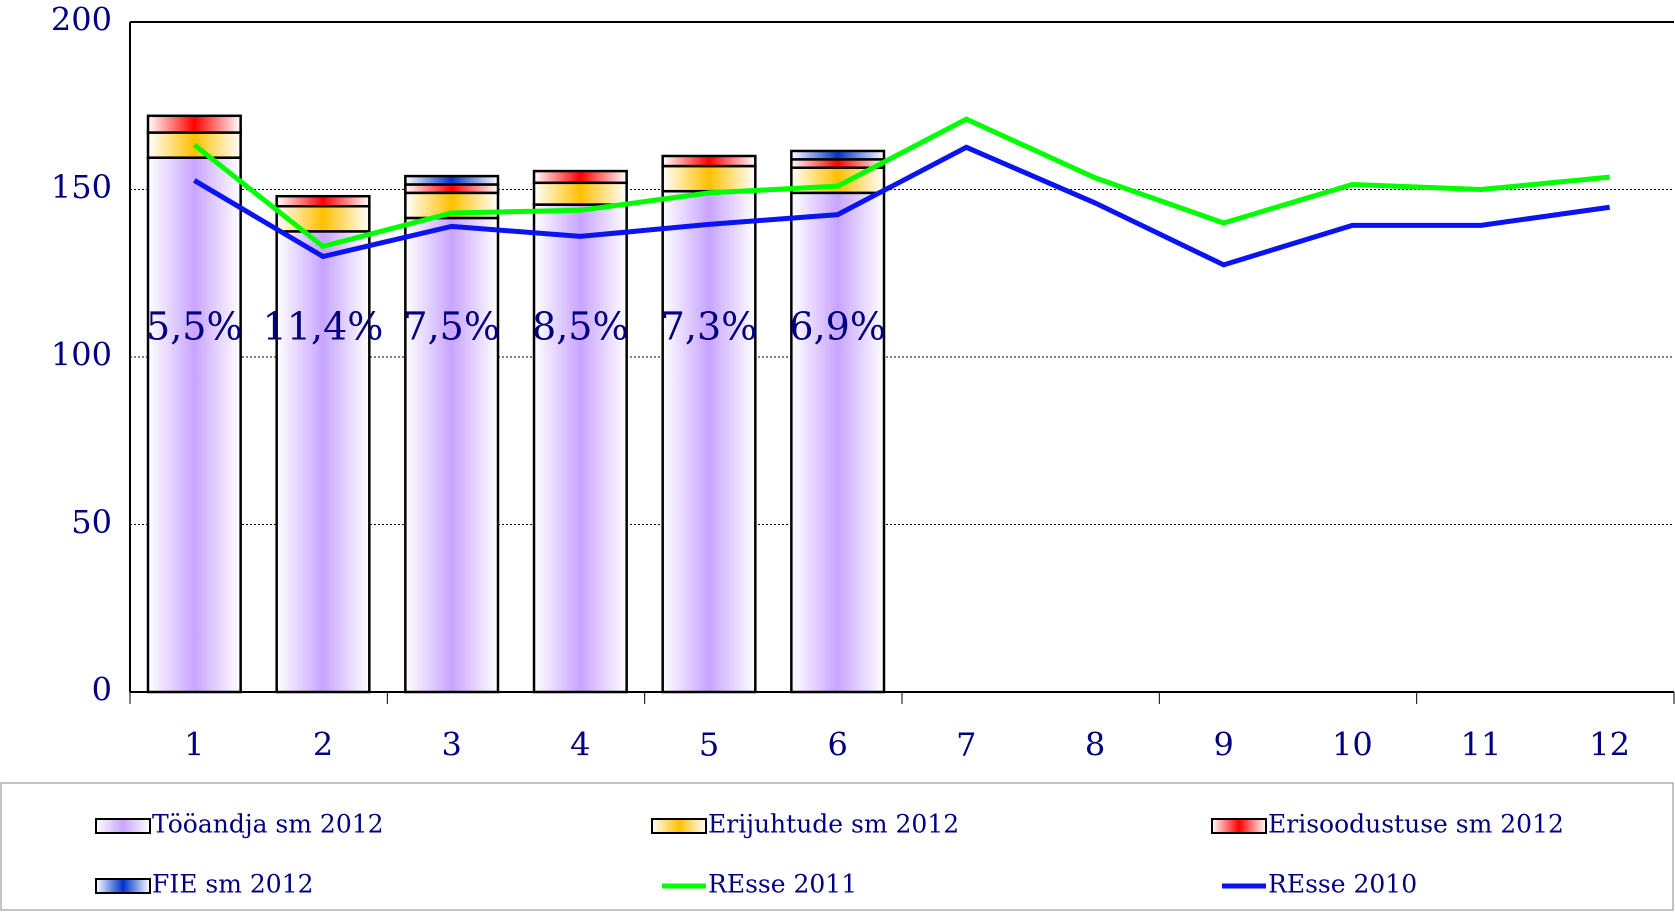  What do you see at coordinates (91, 522) in the screenshot?
I see `y-tick-label: 50` at bounding box center [91, 522].